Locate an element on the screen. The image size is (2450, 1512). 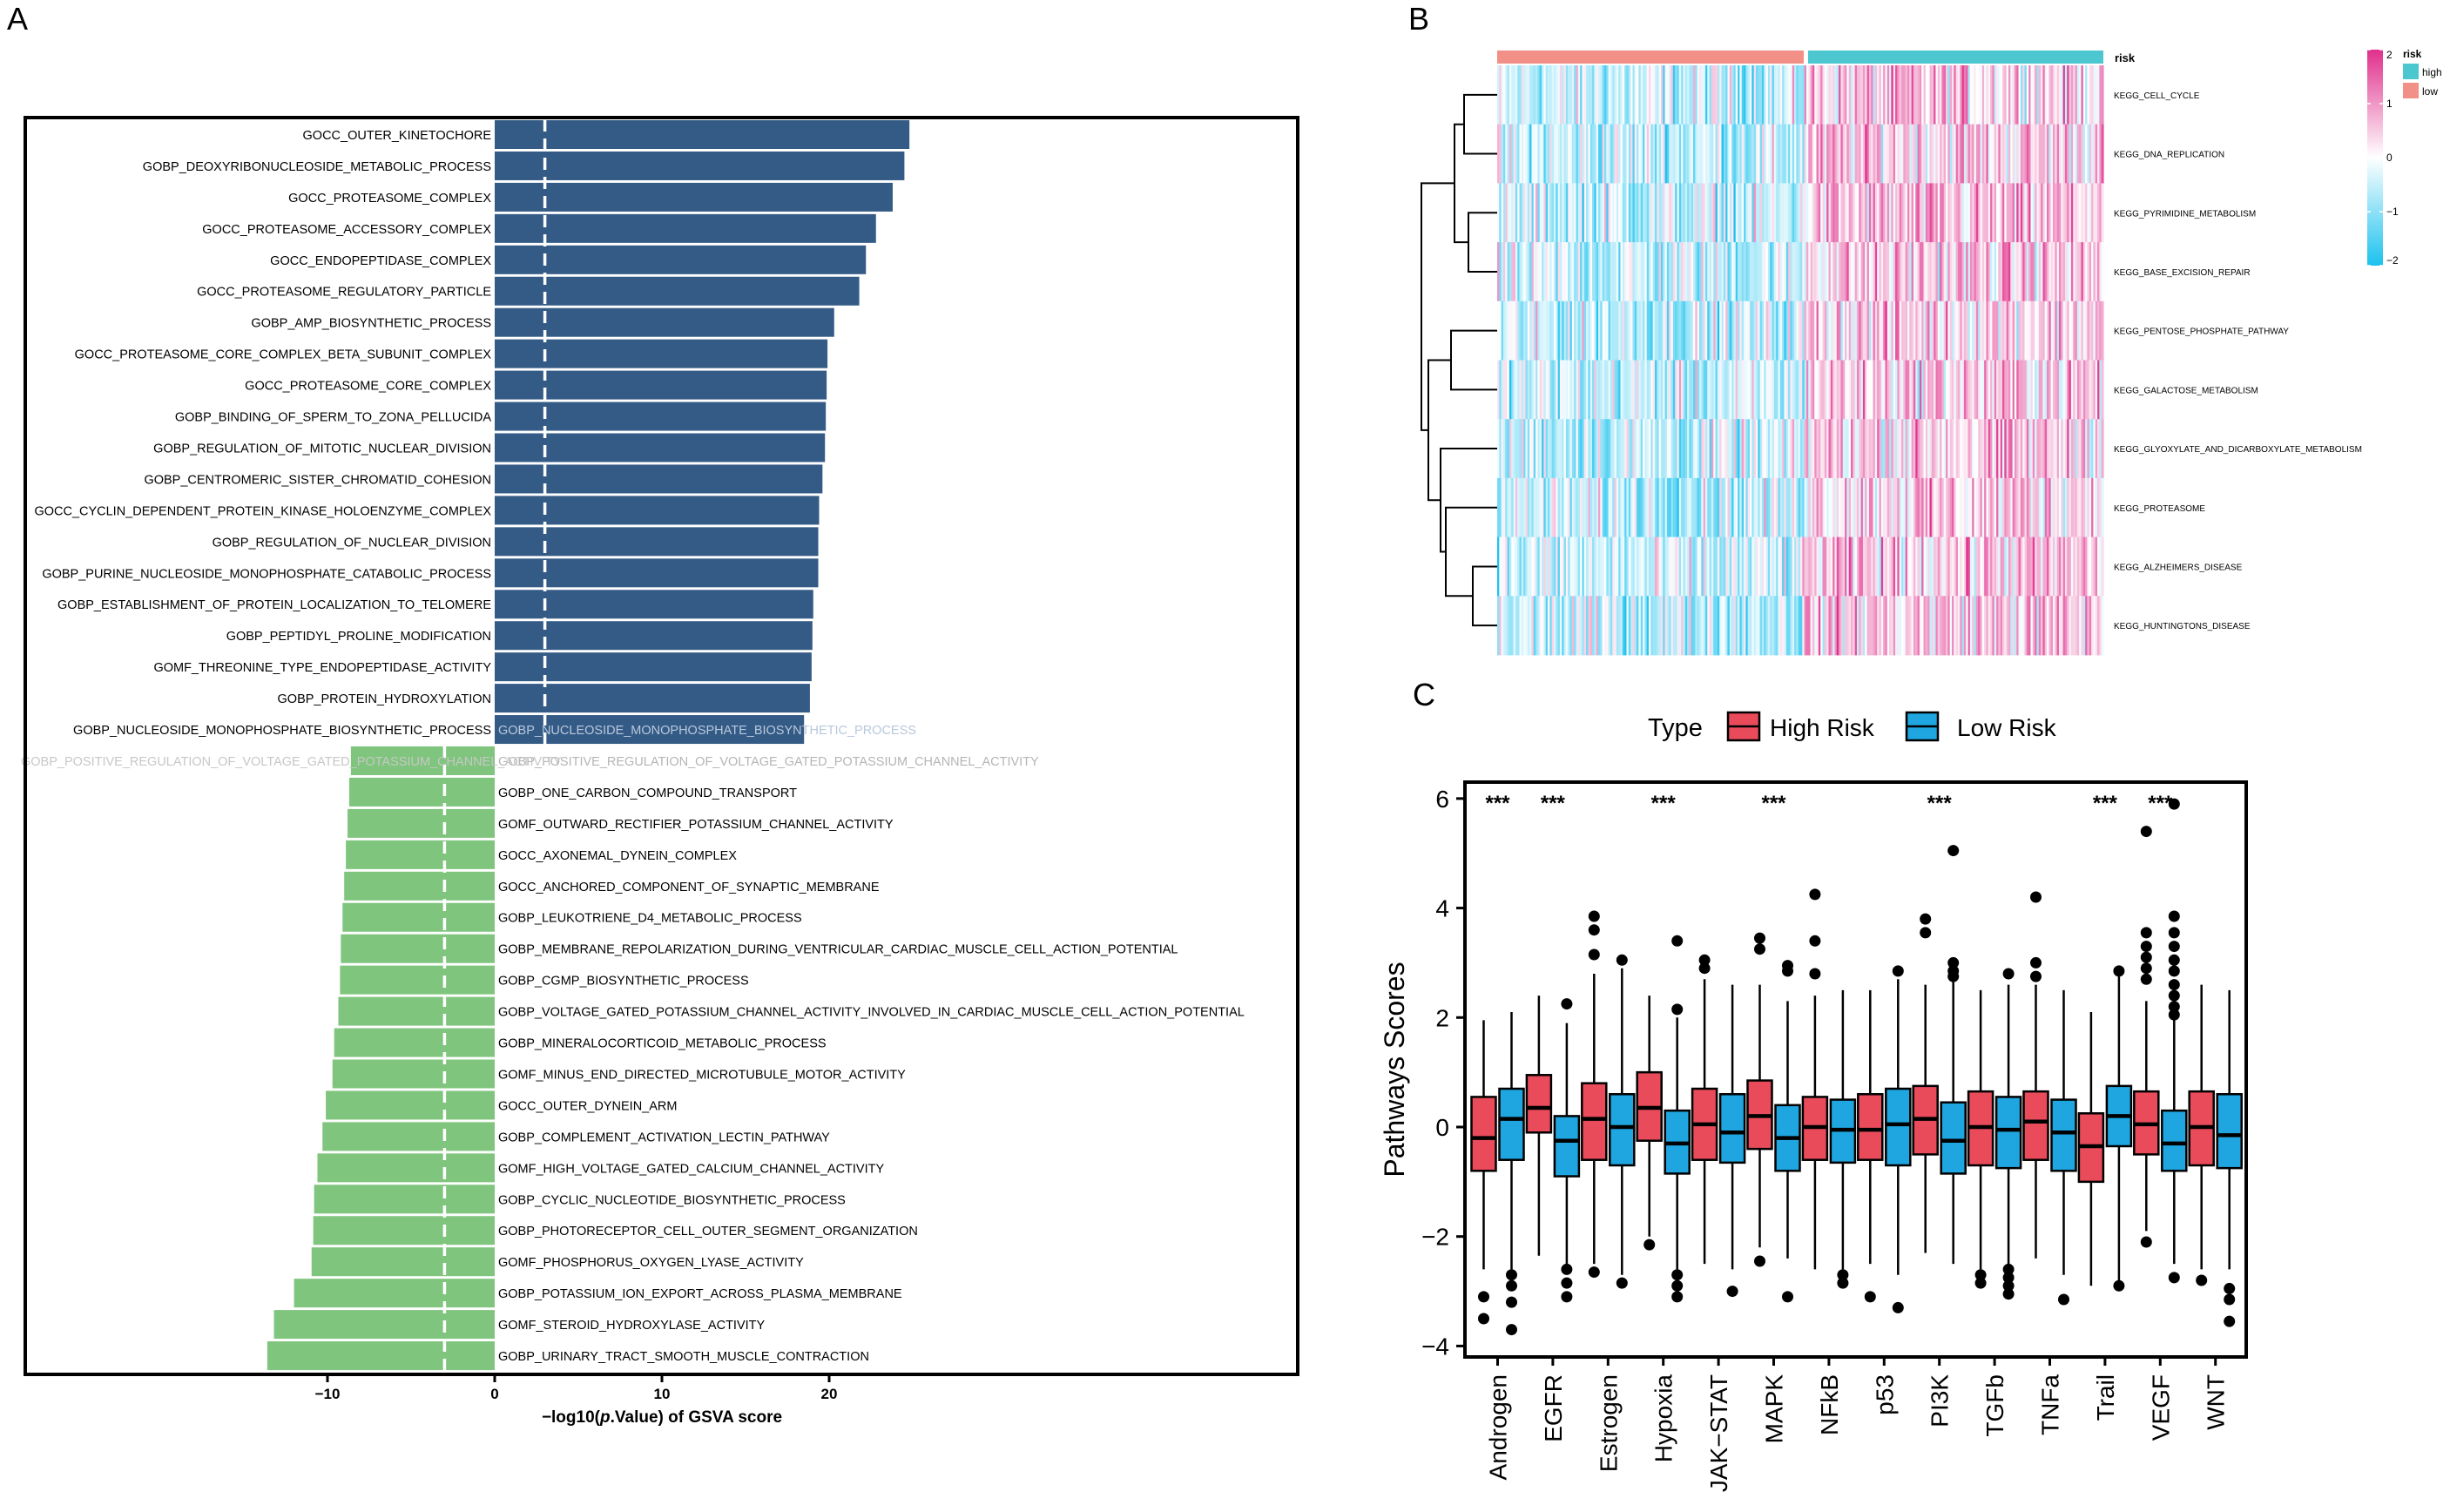
gsva-bar is located at coordinates (659, 479).